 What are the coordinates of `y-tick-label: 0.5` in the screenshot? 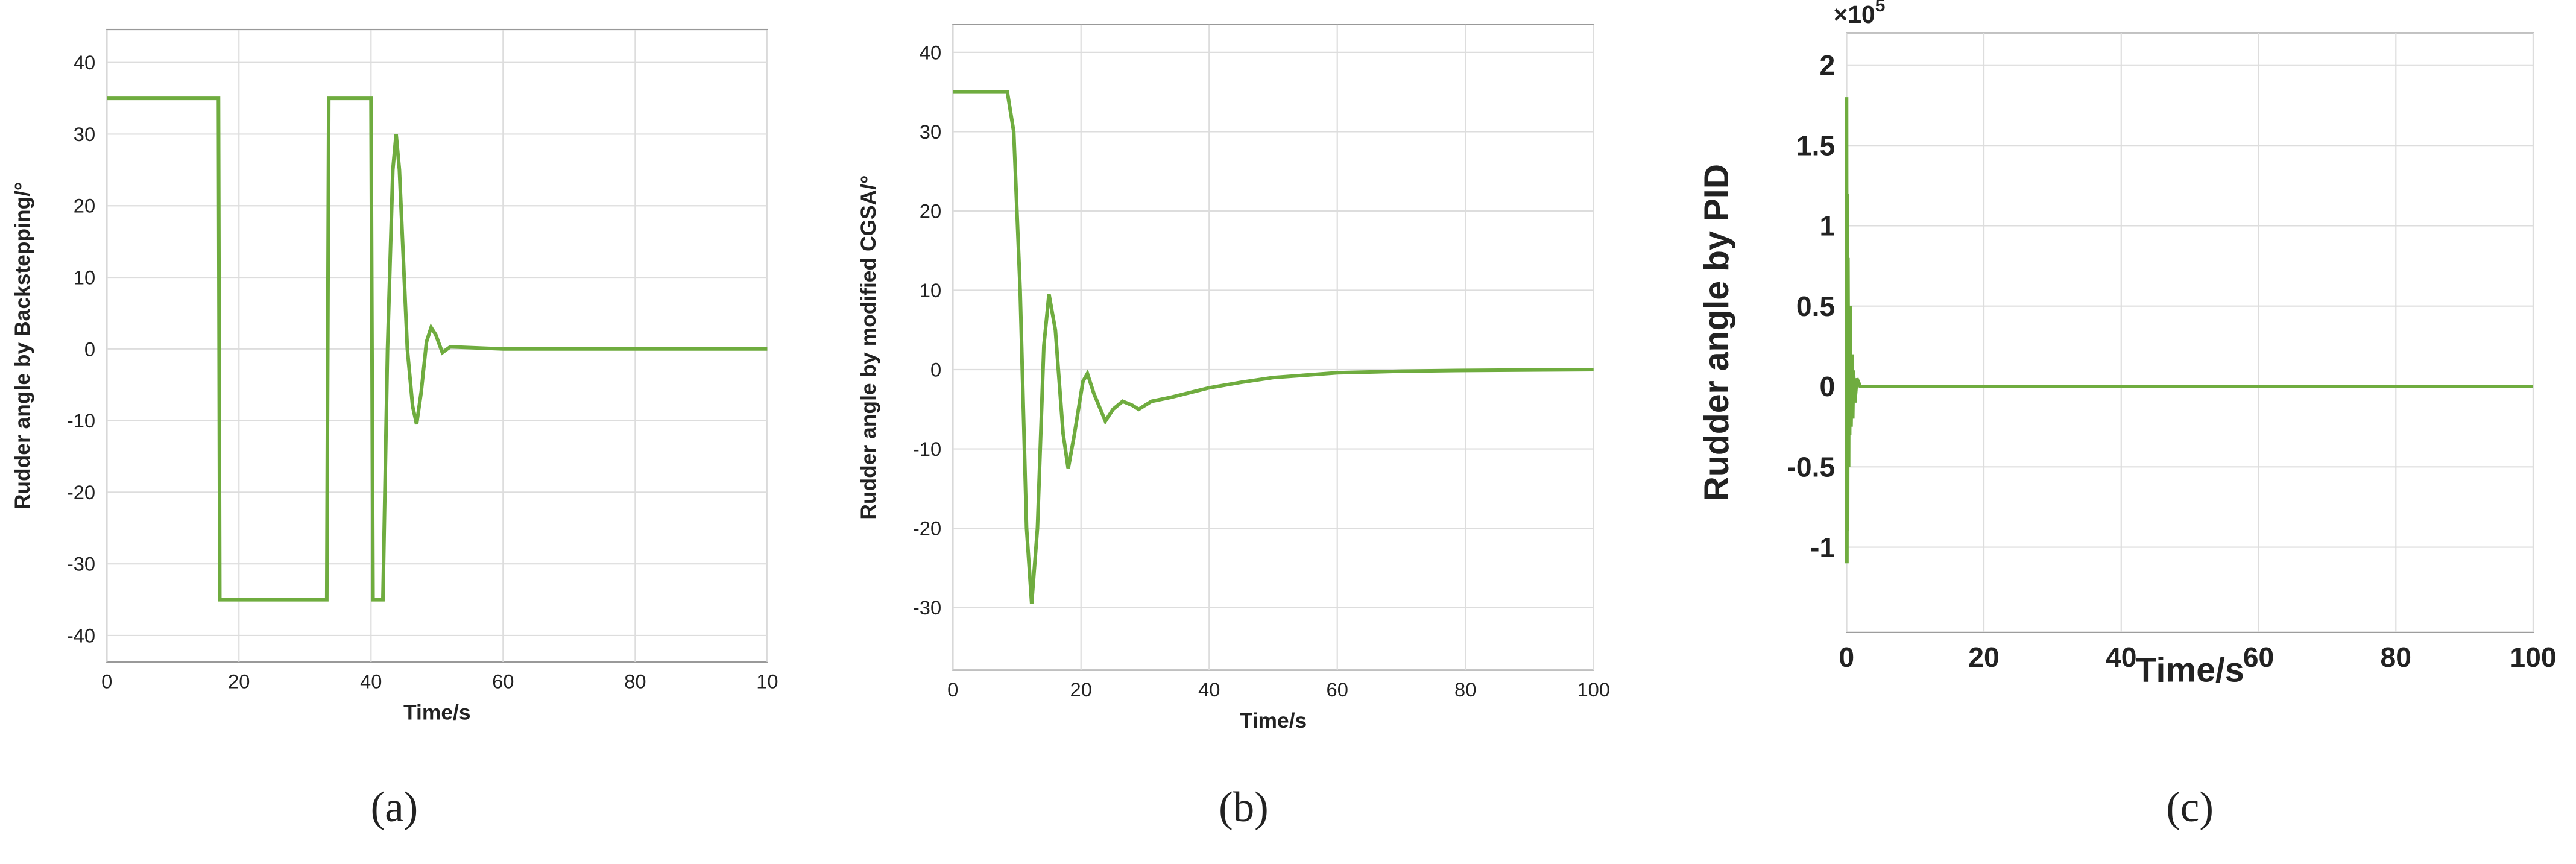 It's located at (1815, 306).